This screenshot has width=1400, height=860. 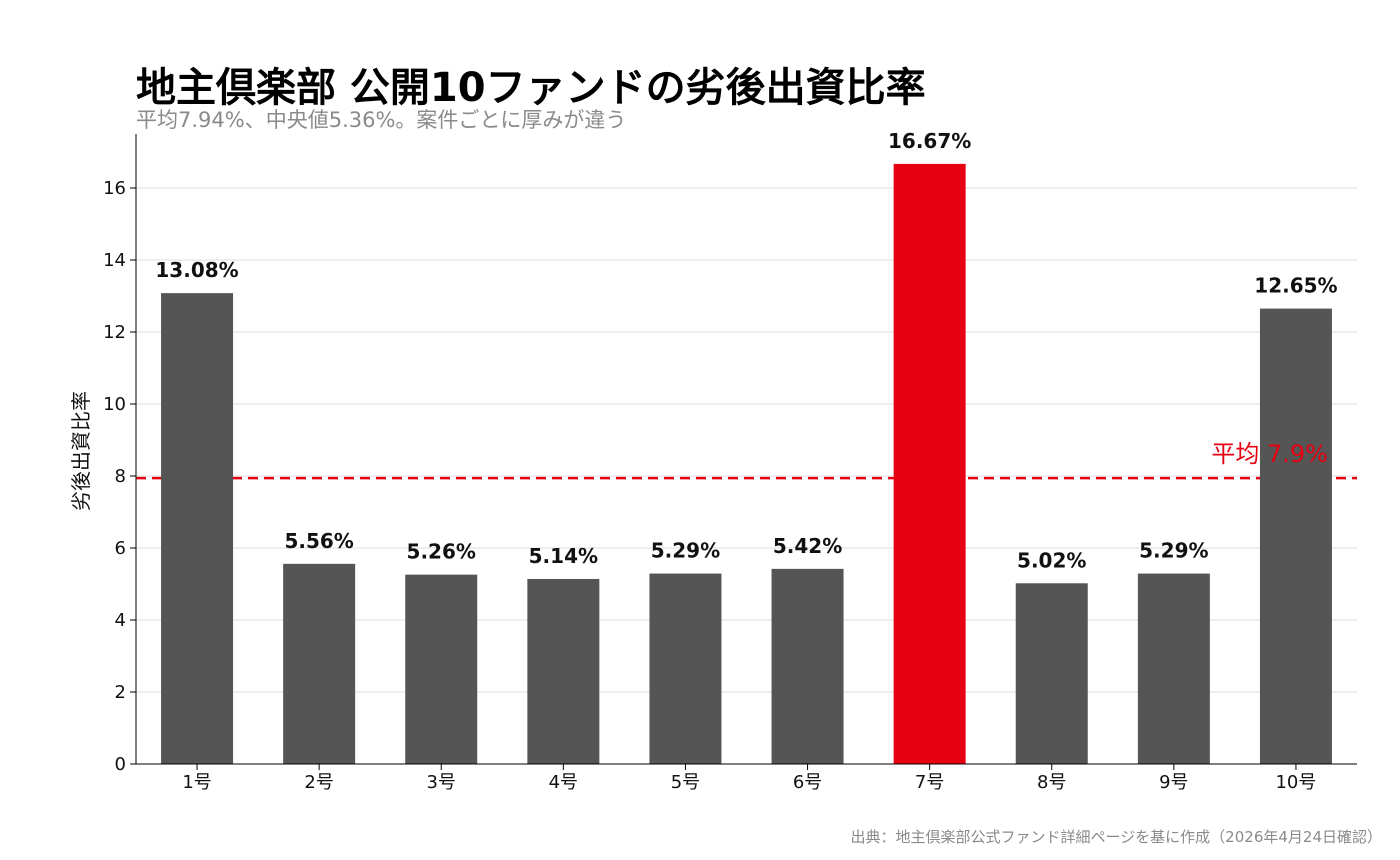 I want to click on x-tick-label: 4号, so click(x=563, y=782).